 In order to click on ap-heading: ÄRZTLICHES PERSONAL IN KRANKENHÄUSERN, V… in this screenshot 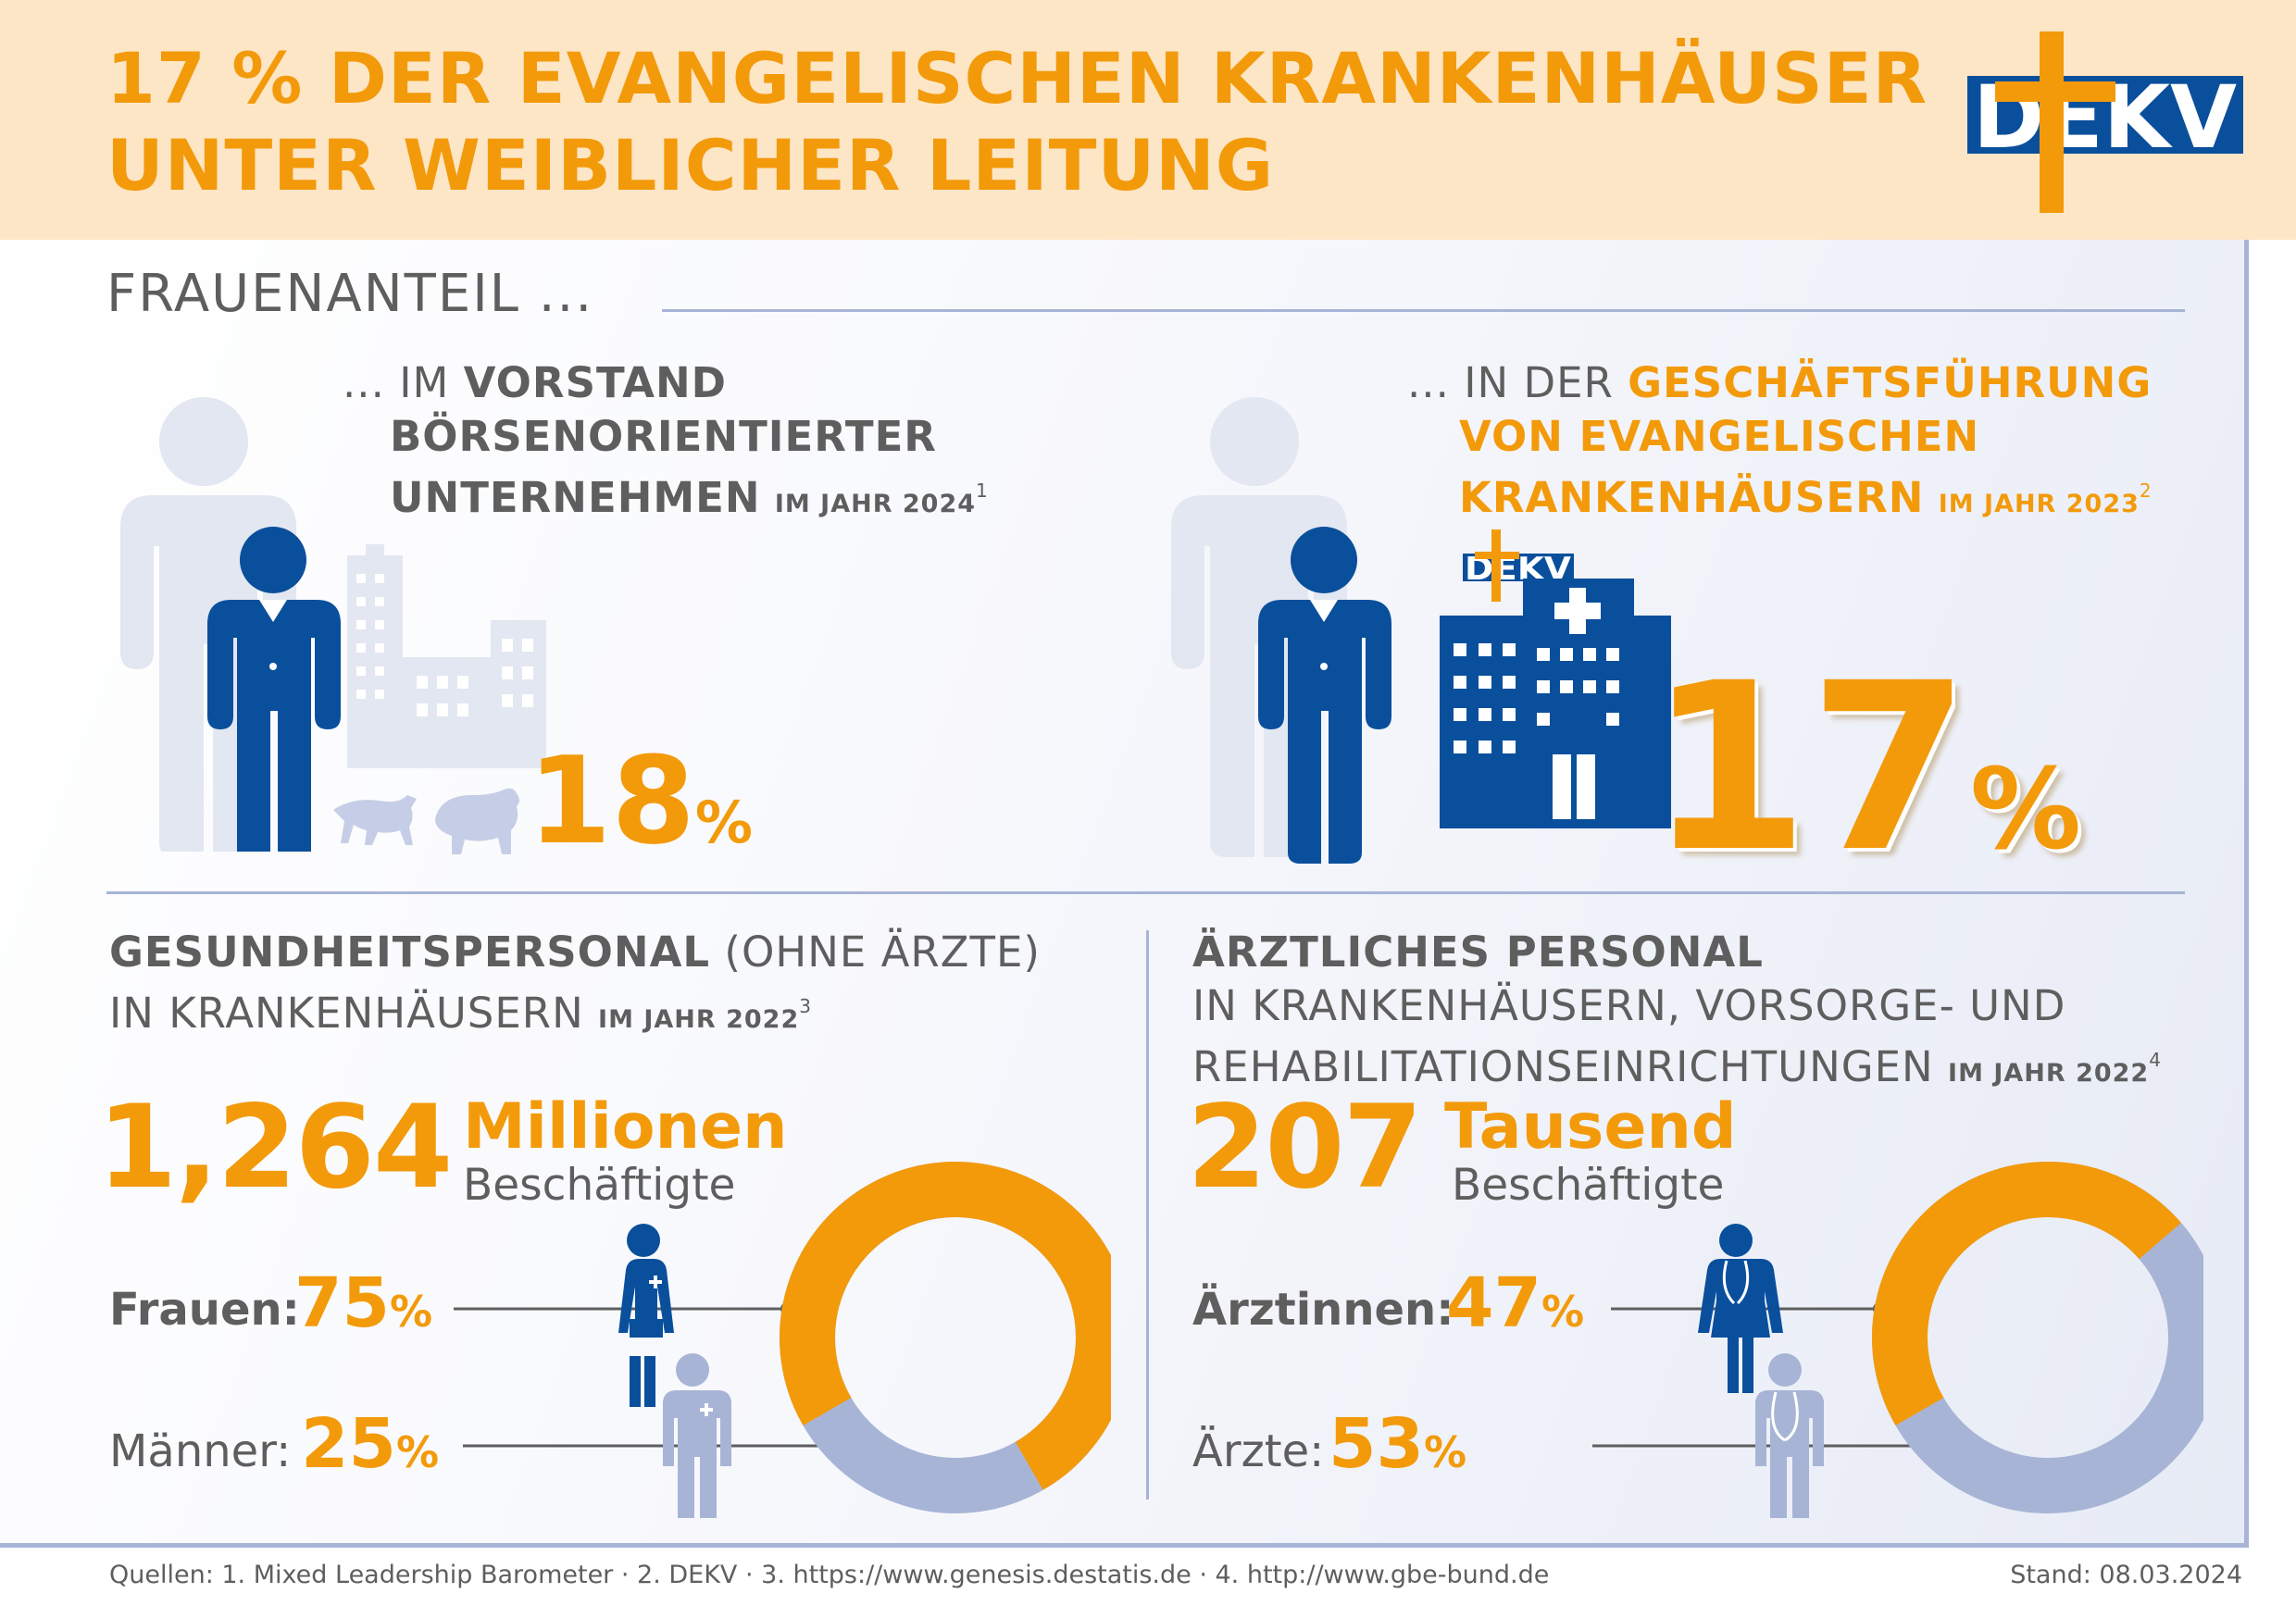, I will do `click(1677, 1009)`.